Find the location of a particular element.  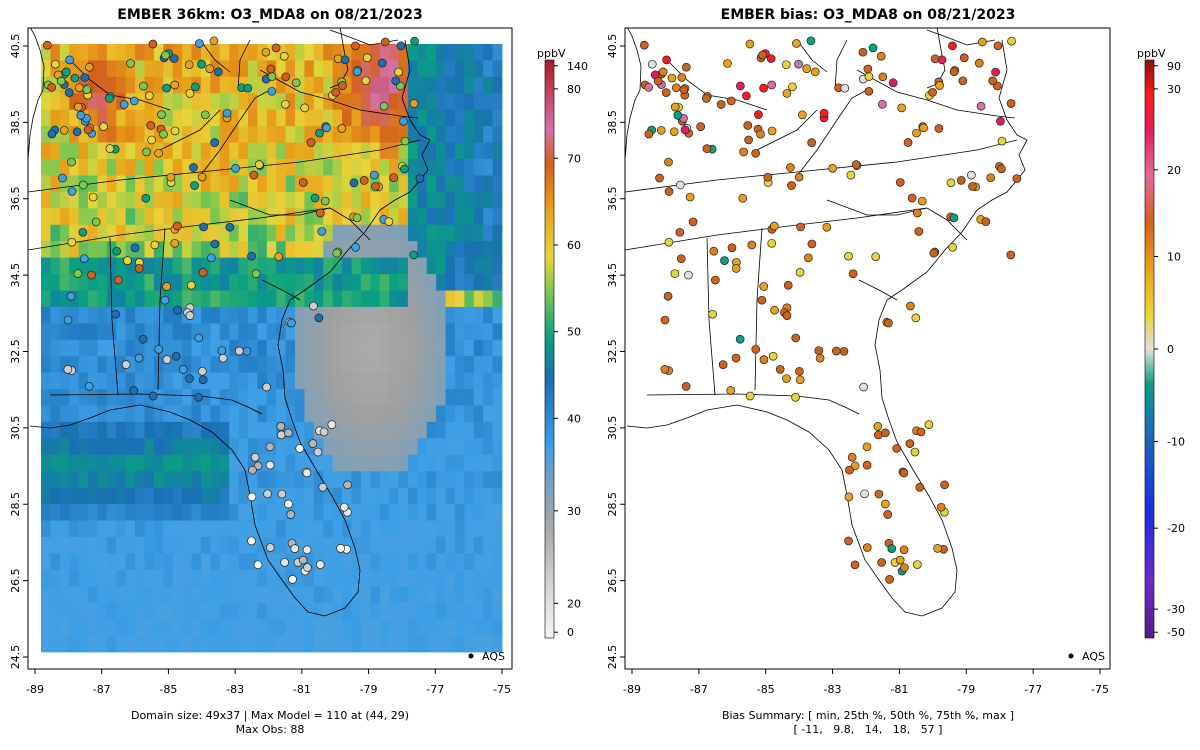

right-network-label: AQS is located at coordinates (1093, 656).